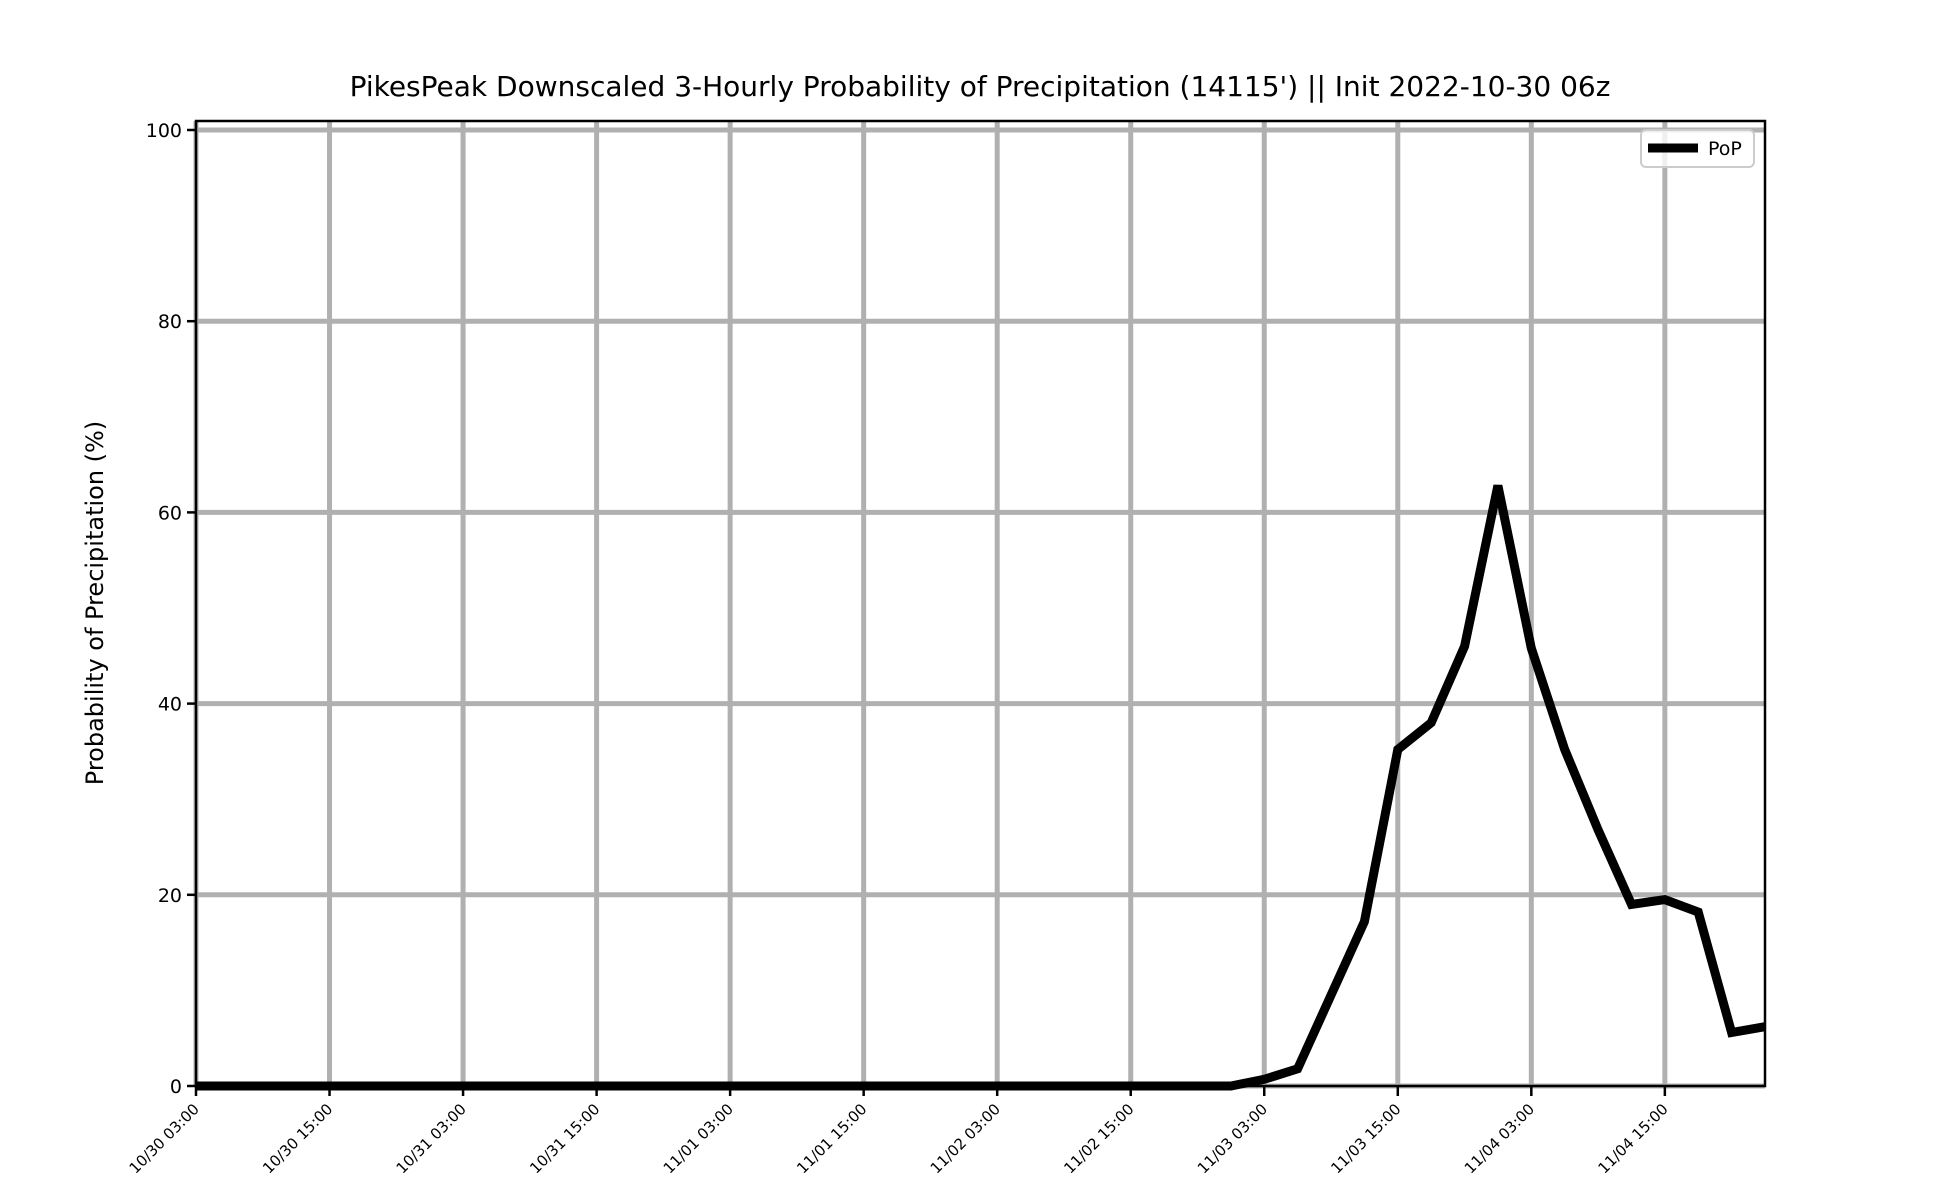 This screenshot has height=1200, width=1950. I want to click on x-tick-label: 10/30 03:00, so click(164, 1138).